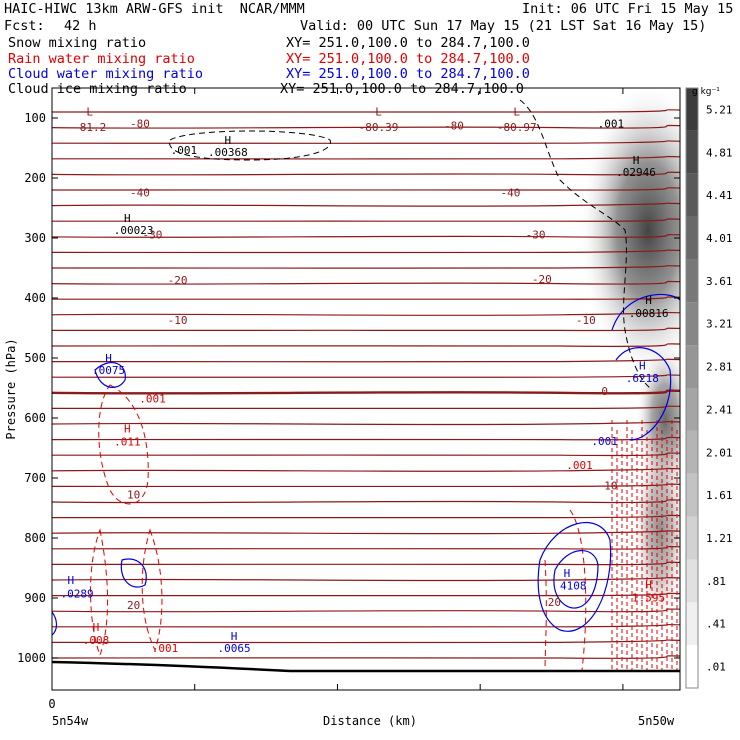 This screenshot has width=740, height=740. Describe the element at coordinates (35, 598) in the screenshot. I see `y-tick-label: 900` at that location.